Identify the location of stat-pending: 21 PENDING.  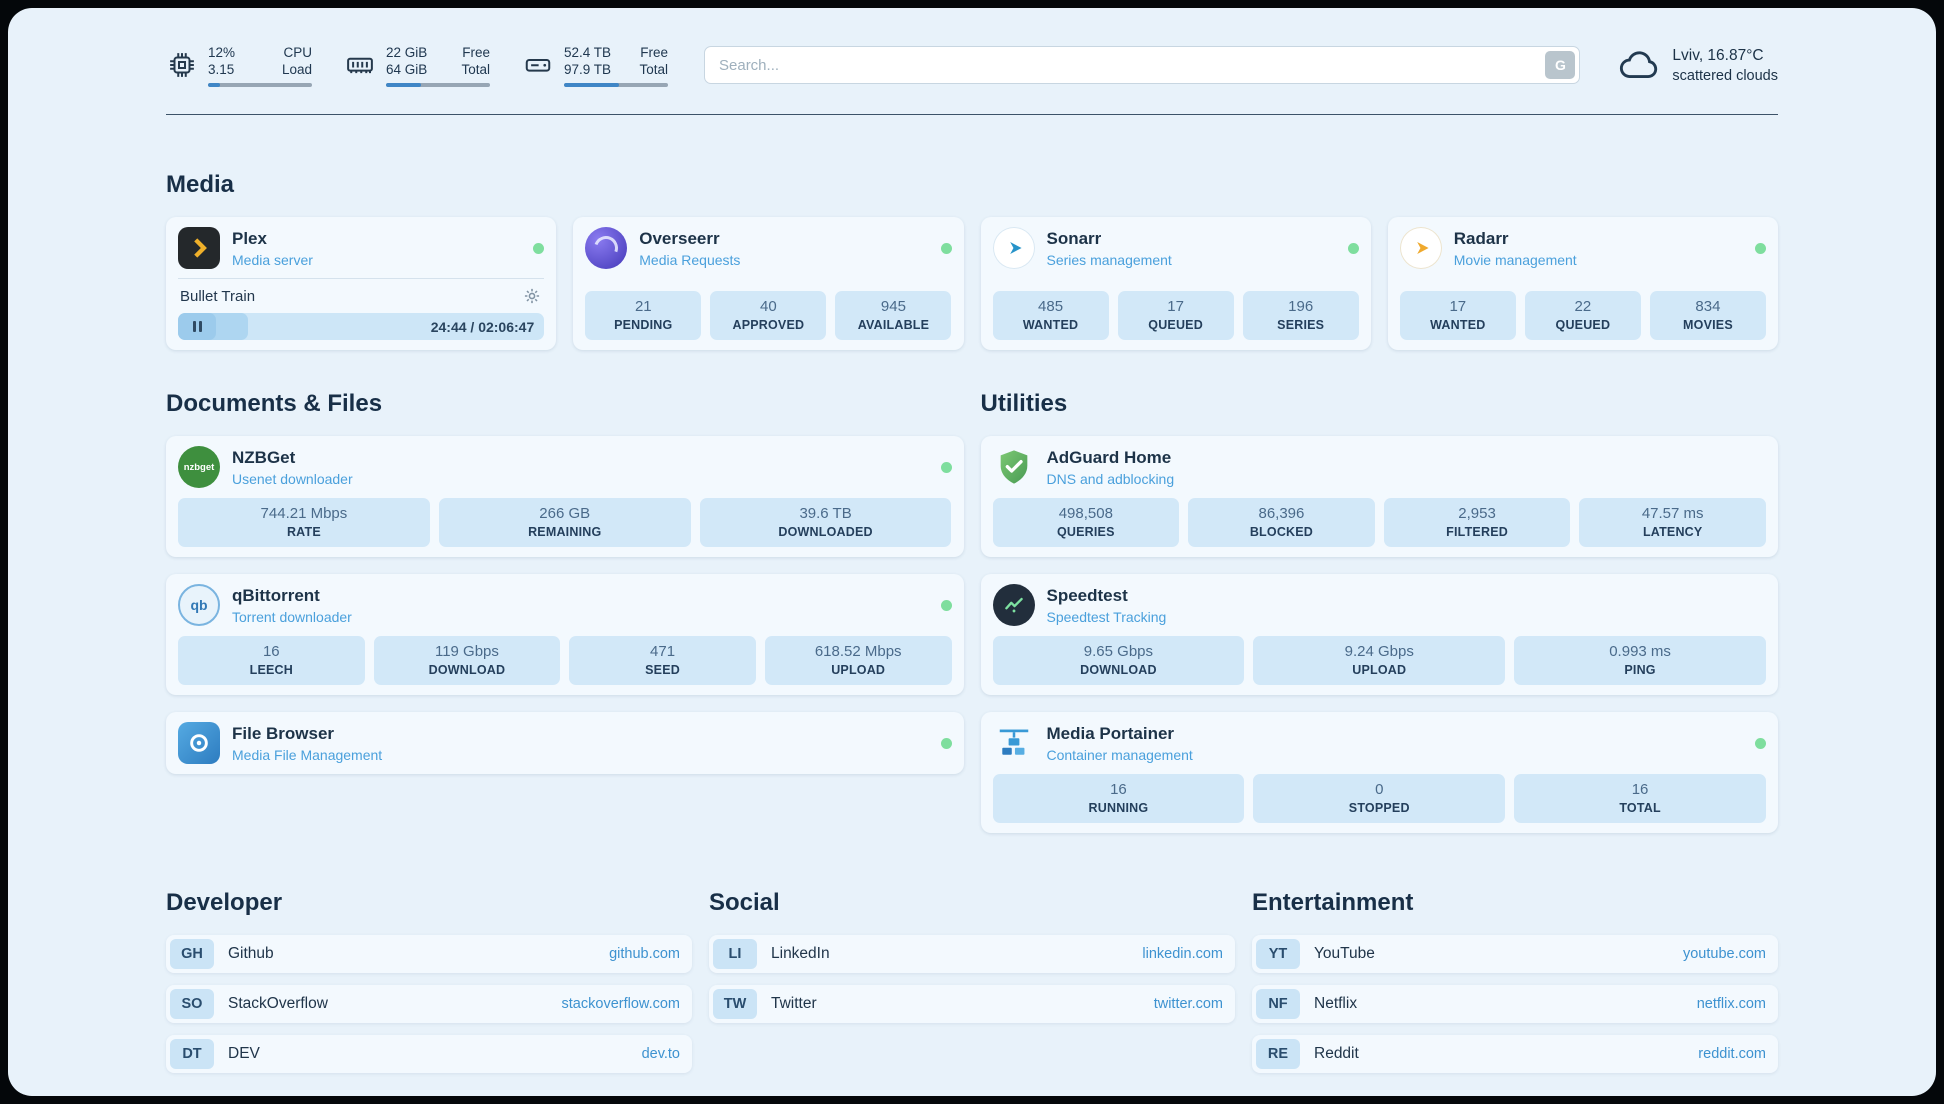
(643, 315).